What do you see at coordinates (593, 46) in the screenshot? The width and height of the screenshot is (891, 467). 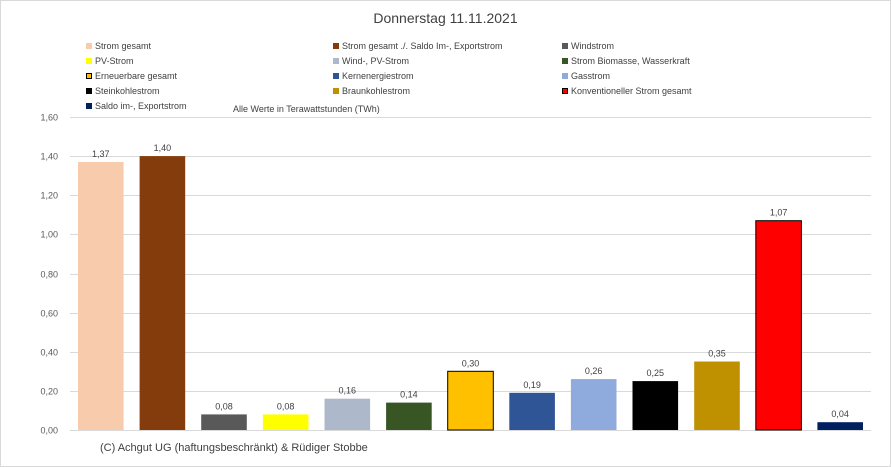 I see `legend-label: Windstrom` at bounding box center [593, 46].